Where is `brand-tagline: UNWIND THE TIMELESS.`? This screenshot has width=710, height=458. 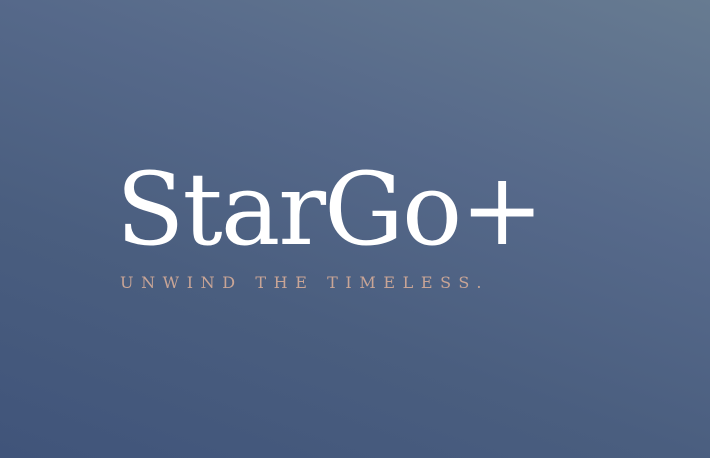
brand-tagline: UNWIND THE TIMELESS. is located at coordinates (305, 282).